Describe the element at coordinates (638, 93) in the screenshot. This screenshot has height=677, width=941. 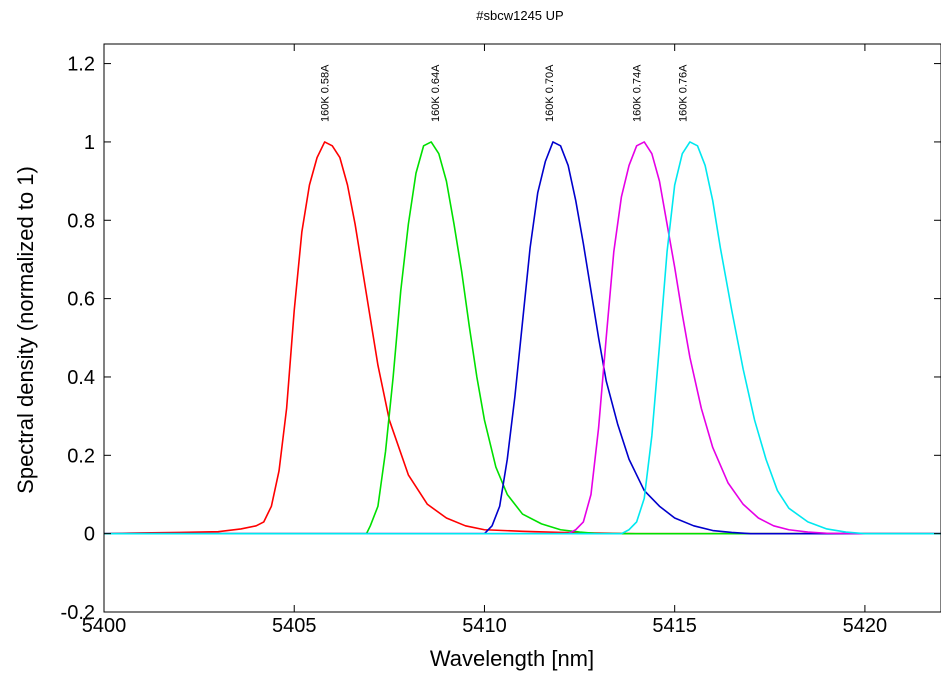
I see `peak-annotation: 160K 0.74A` at that location.